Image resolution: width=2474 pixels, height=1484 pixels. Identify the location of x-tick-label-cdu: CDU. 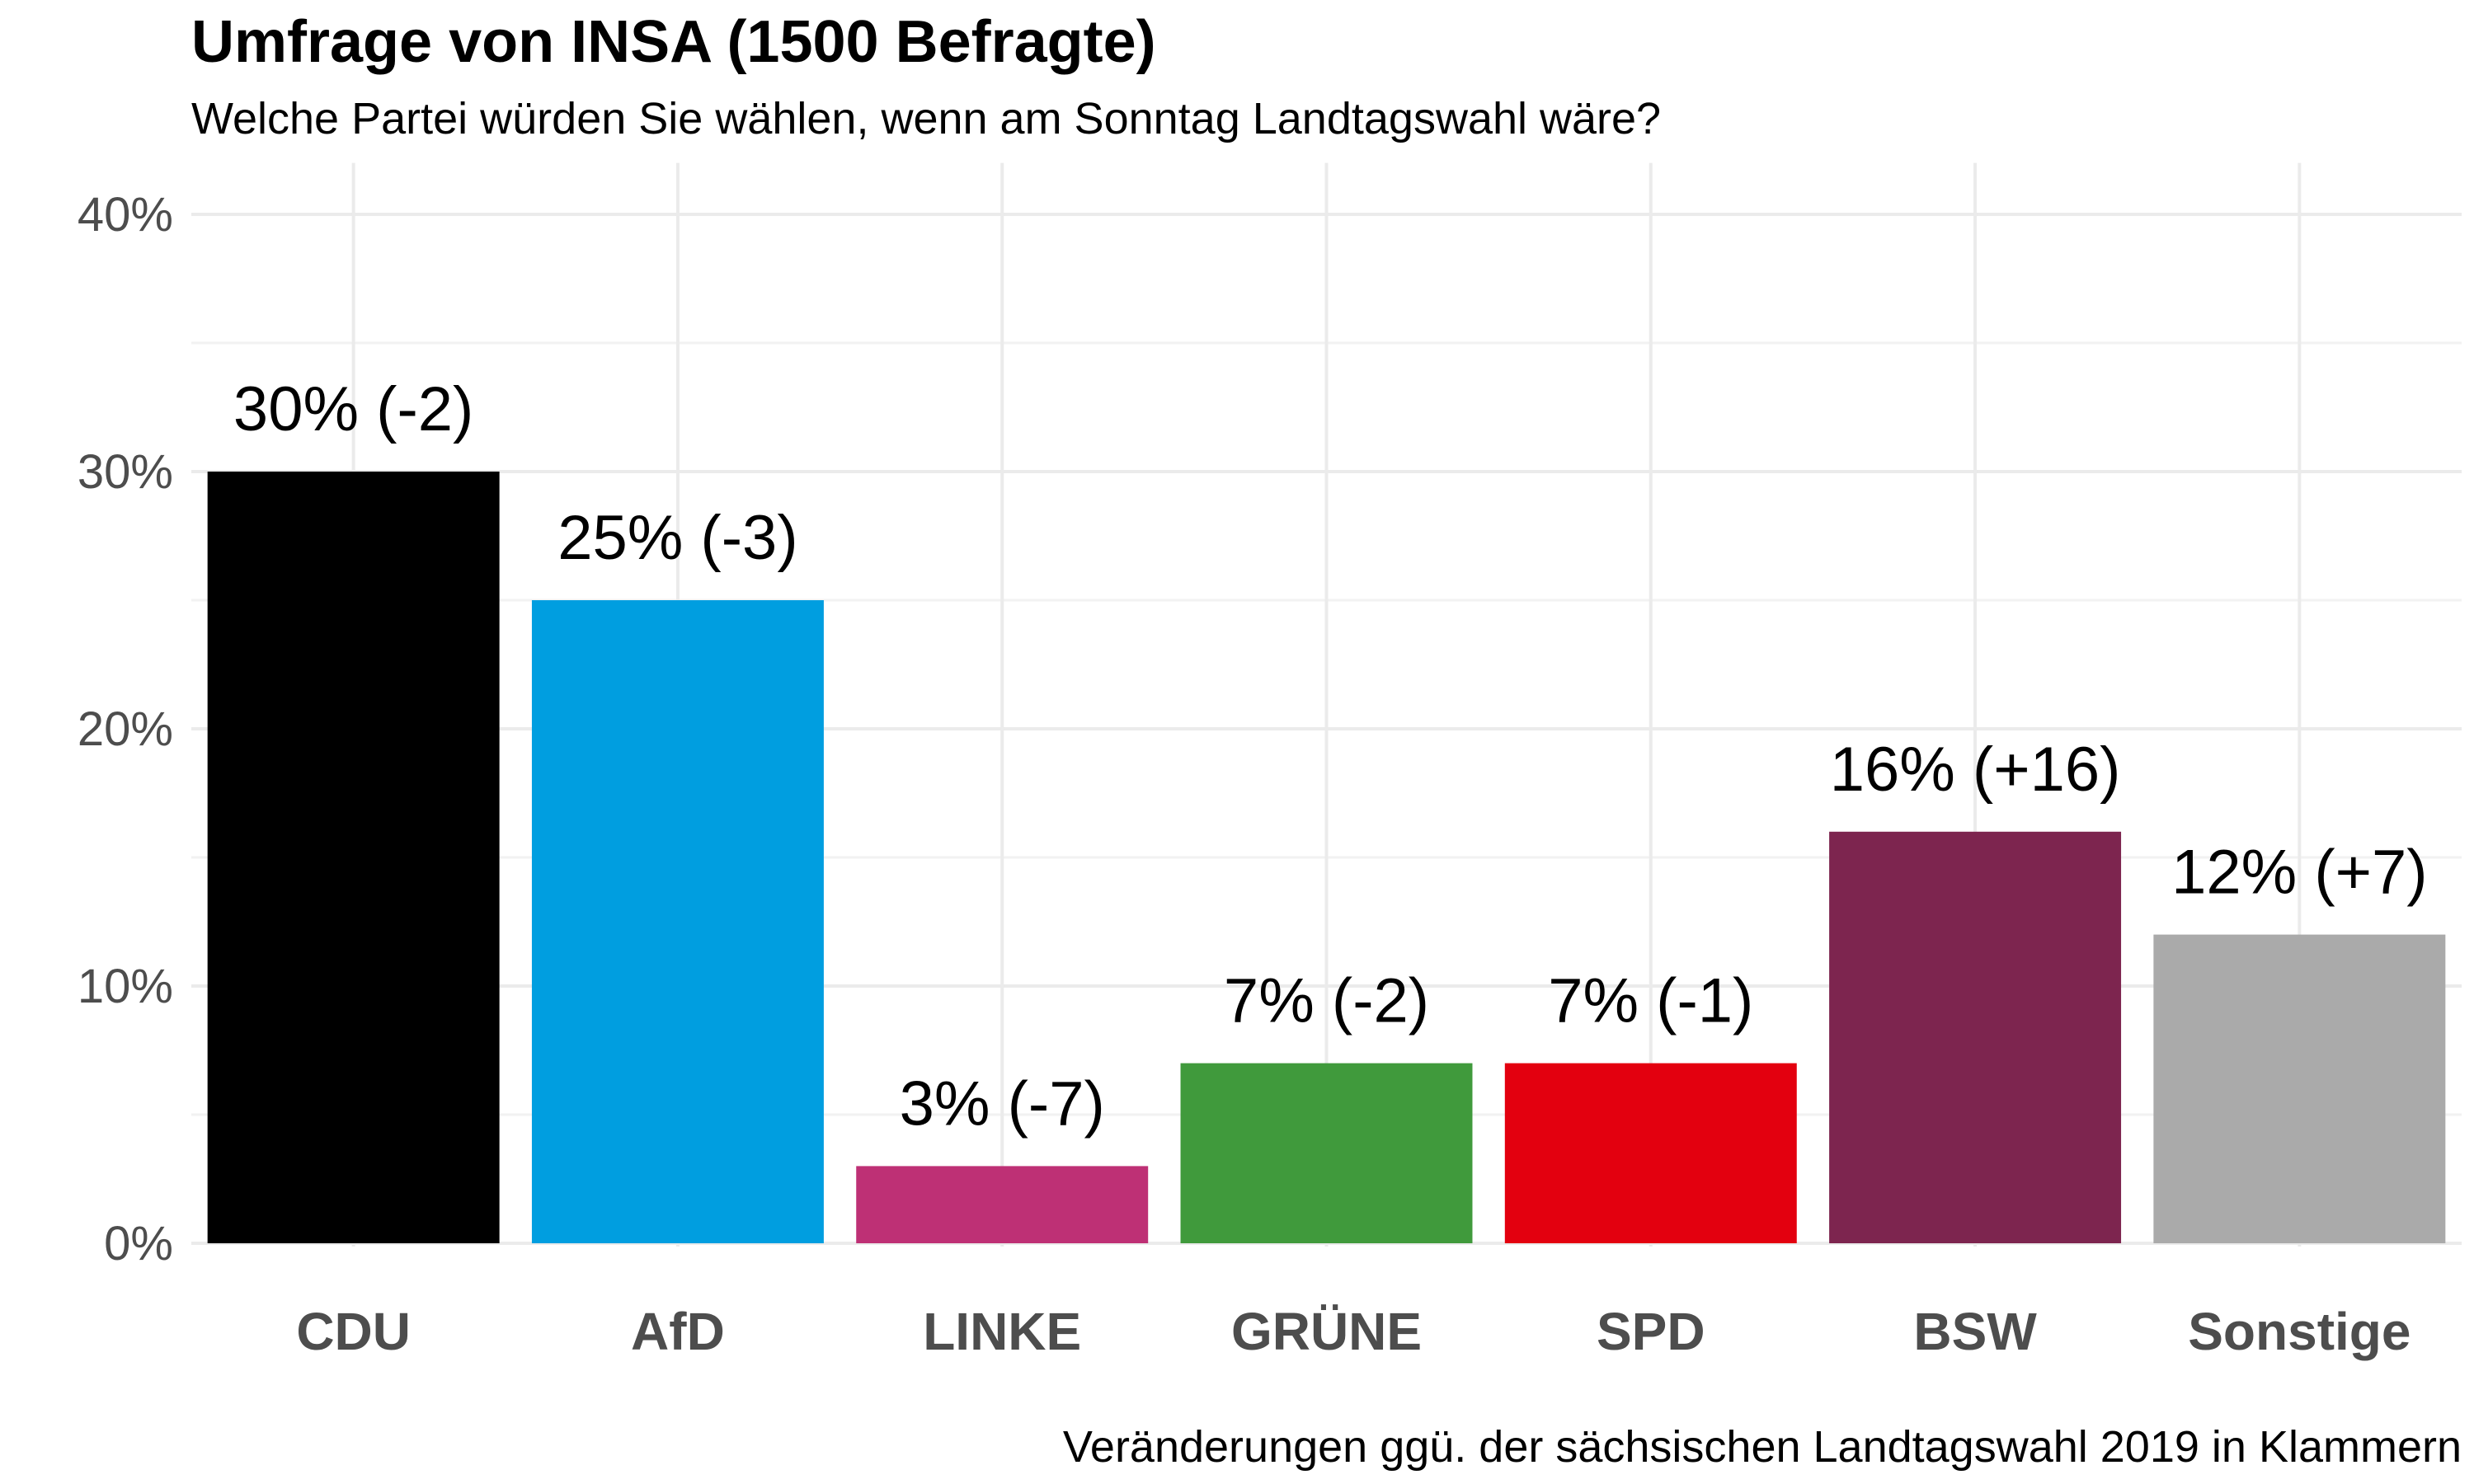
(353, 1331).